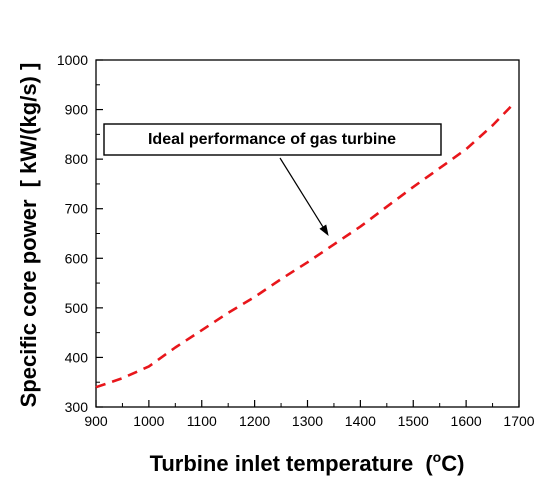 The image size is (550, 482). What do you see at coordinates (77, 258) in the screenshot?
I see `y-tick-label: 600` at bounding box center [77, 258].